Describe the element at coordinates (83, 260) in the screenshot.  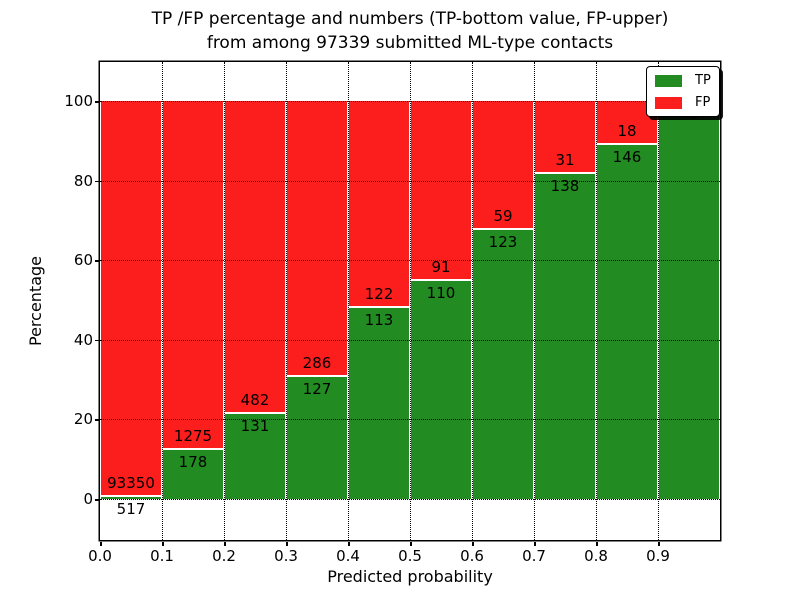
I see `y-tick-label: 60` at that location.